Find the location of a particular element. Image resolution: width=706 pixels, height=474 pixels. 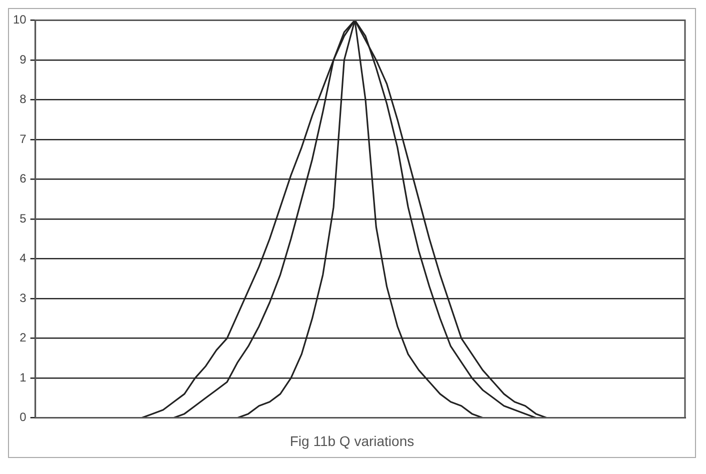

y-tick-label: 4 is located at coordinates (23, 258).